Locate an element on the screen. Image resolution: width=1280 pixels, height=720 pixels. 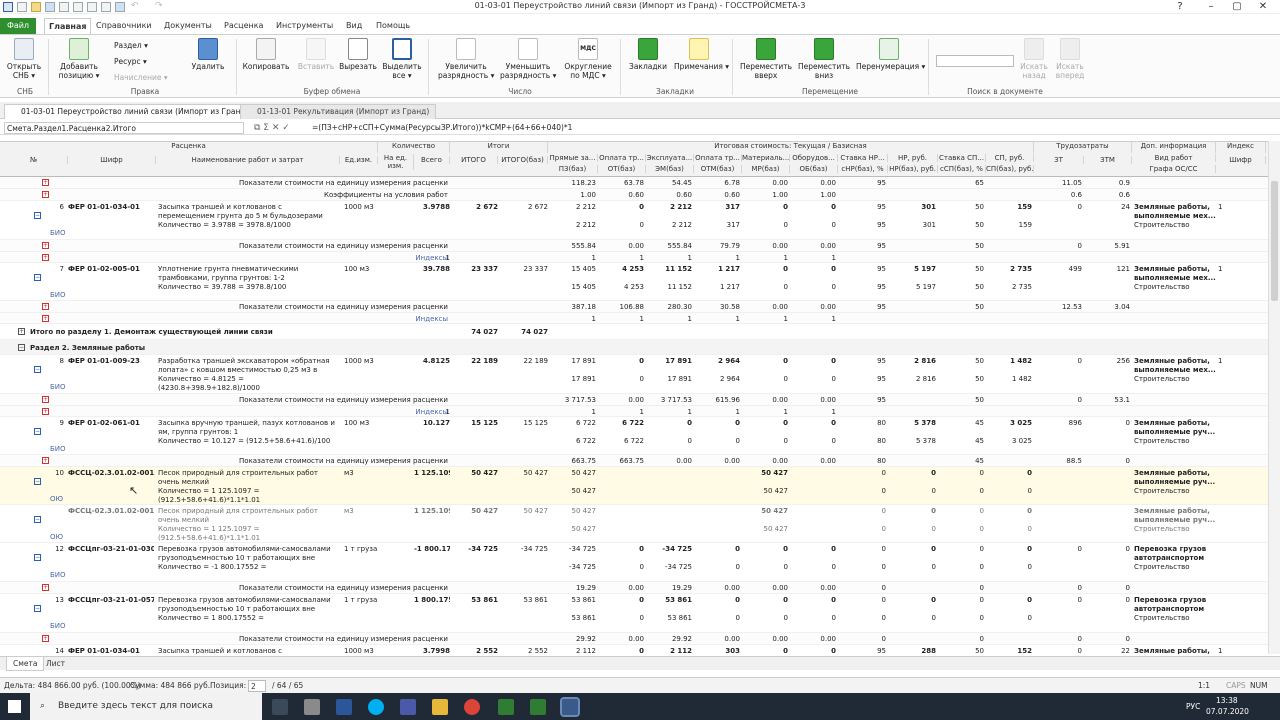
task-view-icon is located at coordinates (280, 707).